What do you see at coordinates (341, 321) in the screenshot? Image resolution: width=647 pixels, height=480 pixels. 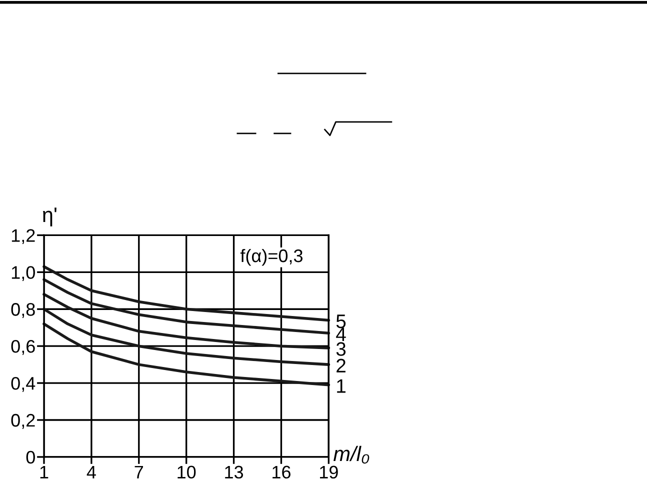 I see `series-label: 5` at bounding box center [341, 321].